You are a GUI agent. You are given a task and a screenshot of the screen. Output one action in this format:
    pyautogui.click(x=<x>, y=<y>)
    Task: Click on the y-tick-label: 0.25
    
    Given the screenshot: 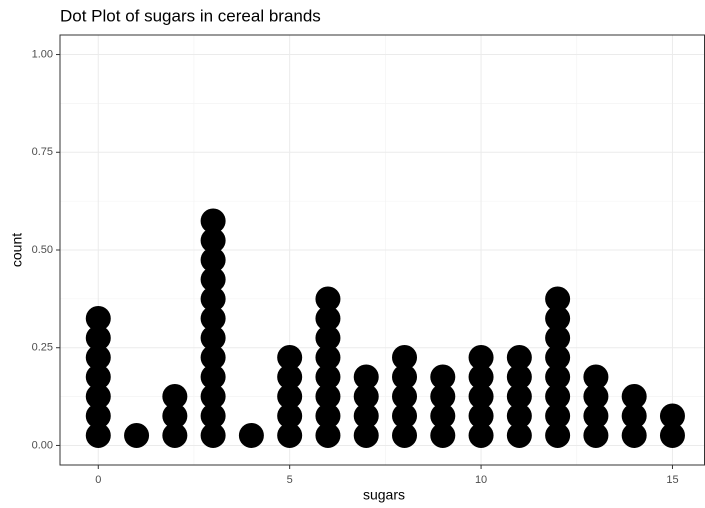 What is the action you would take?
    pyautogui.click(x=42, y=348)
    